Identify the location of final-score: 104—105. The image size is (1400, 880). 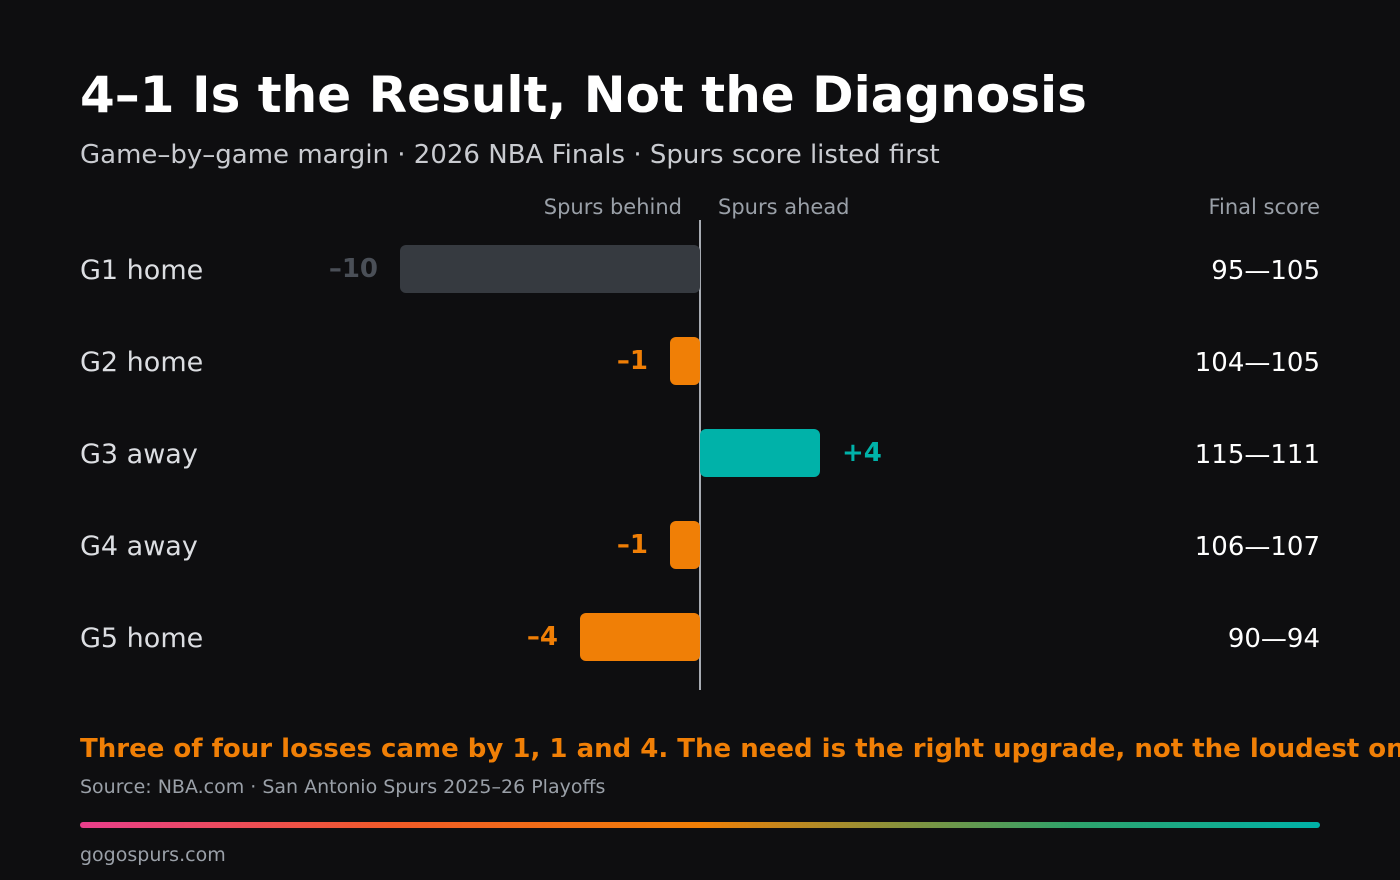
(1257, 363).